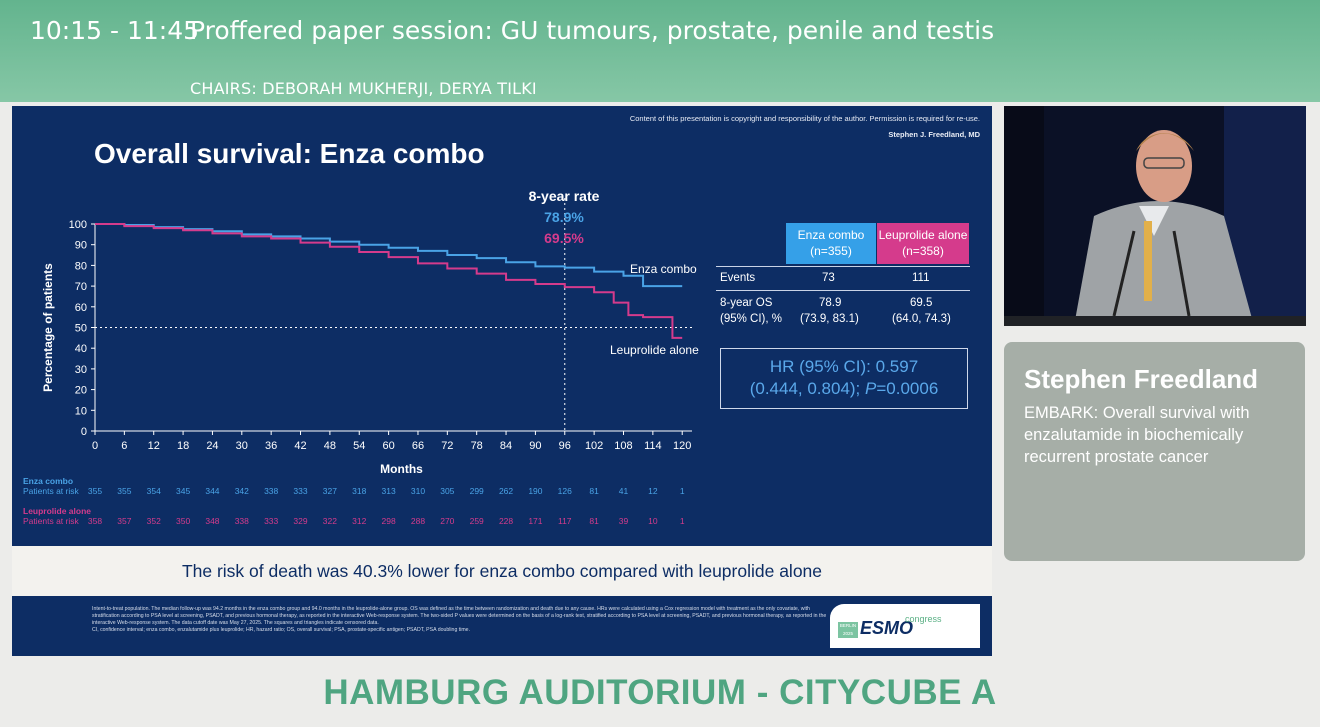 Image resolution: width=1320 pixels, height=727 pixels. What do you see at coordinates (212, 491) in the screenshot?
I see `risk-count: 344` at bounding box center [212, 491].